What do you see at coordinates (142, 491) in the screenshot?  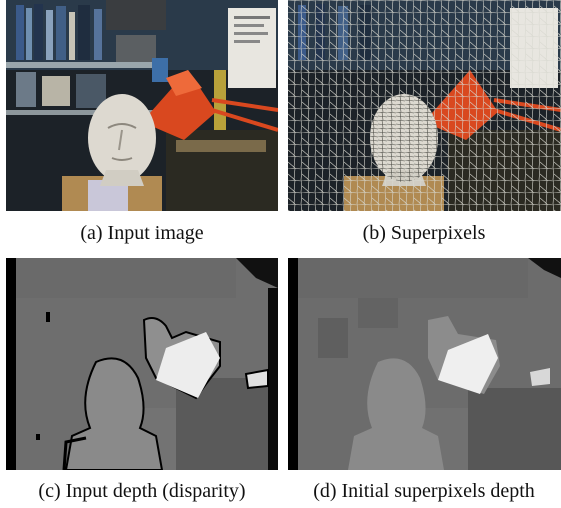 I see `caption-input-depth: (c) Input depth (disparity)` at bounding box center [142, 491].